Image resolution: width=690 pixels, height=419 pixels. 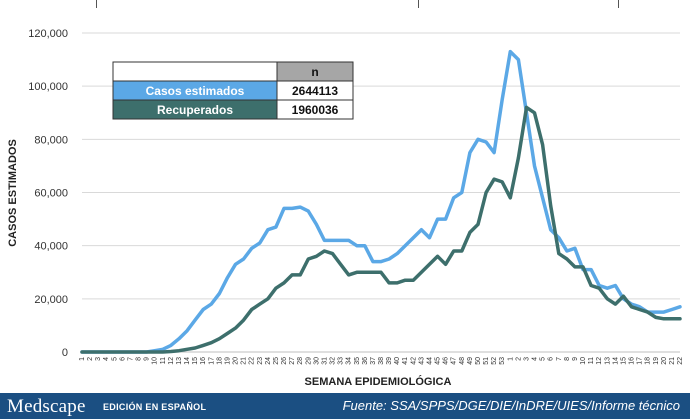 I want to click on x-tick-label: 35, so click(x=357, y=361).